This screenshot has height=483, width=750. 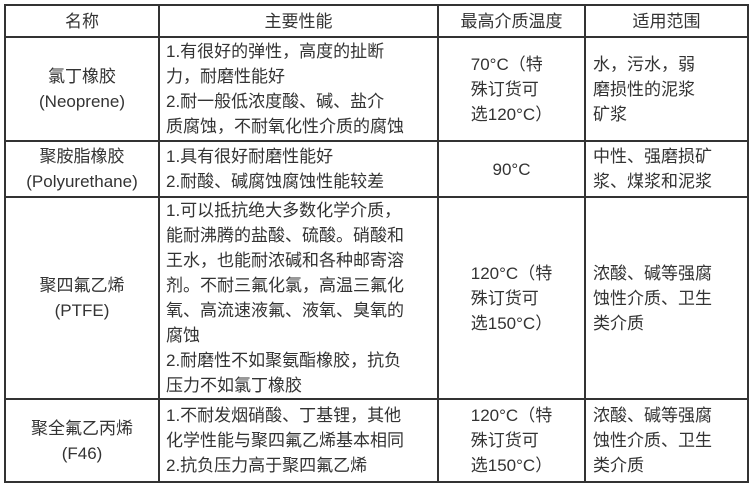 What do you see at coordinates (82, 21) in the screenshot?
I see `header-name: 名称` at bounding box center [82, 21].